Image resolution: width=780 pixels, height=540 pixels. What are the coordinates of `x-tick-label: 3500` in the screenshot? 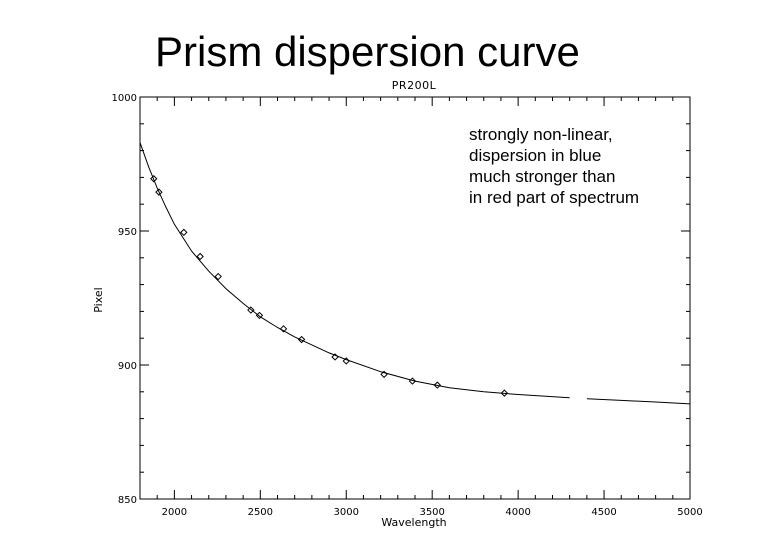 It's located at (431, 512).